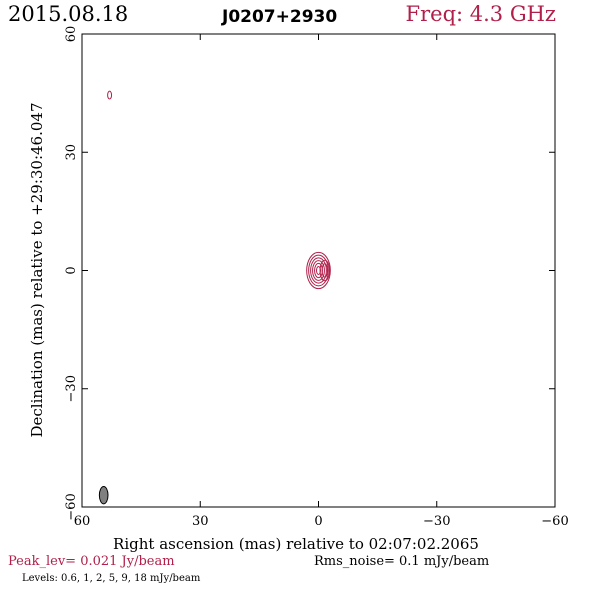  What do you see at coordinates (71, 388) in the screenshot?
I see `y-tick-label: −30` at bounding box center [71, 388].